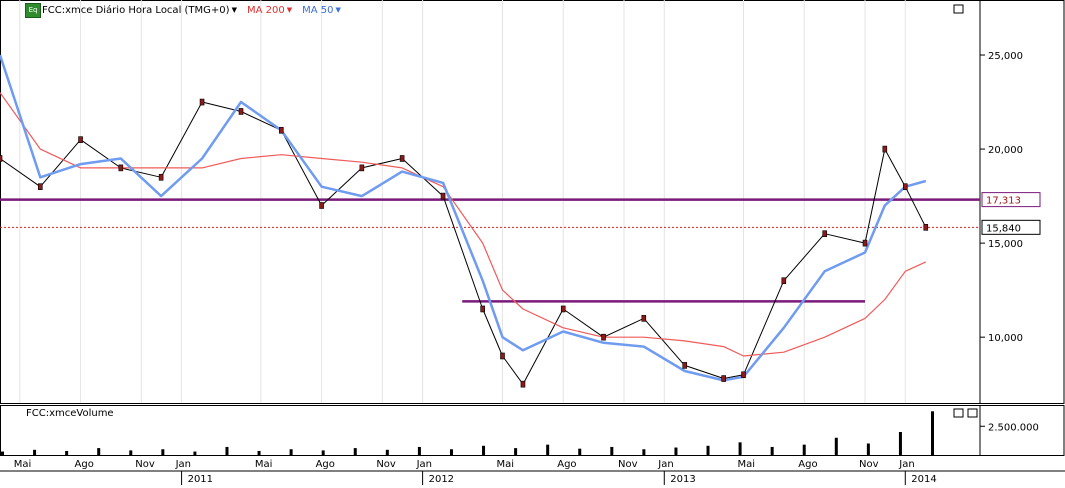 The width and height of the screenshot is (1065, 488). I want to click on y-tick-label: 20,000, so click(1005, 150).